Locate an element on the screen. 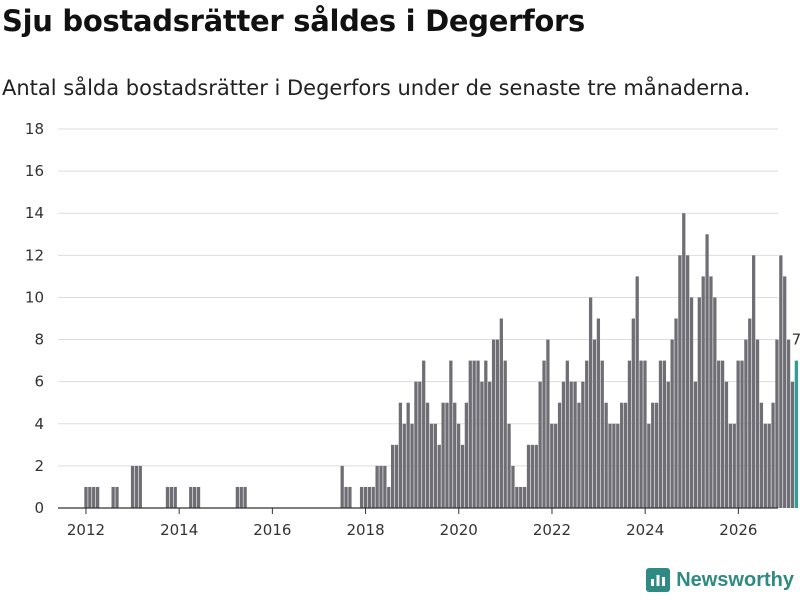  y-tick-label: 8 is located at coordinates (39, 340).